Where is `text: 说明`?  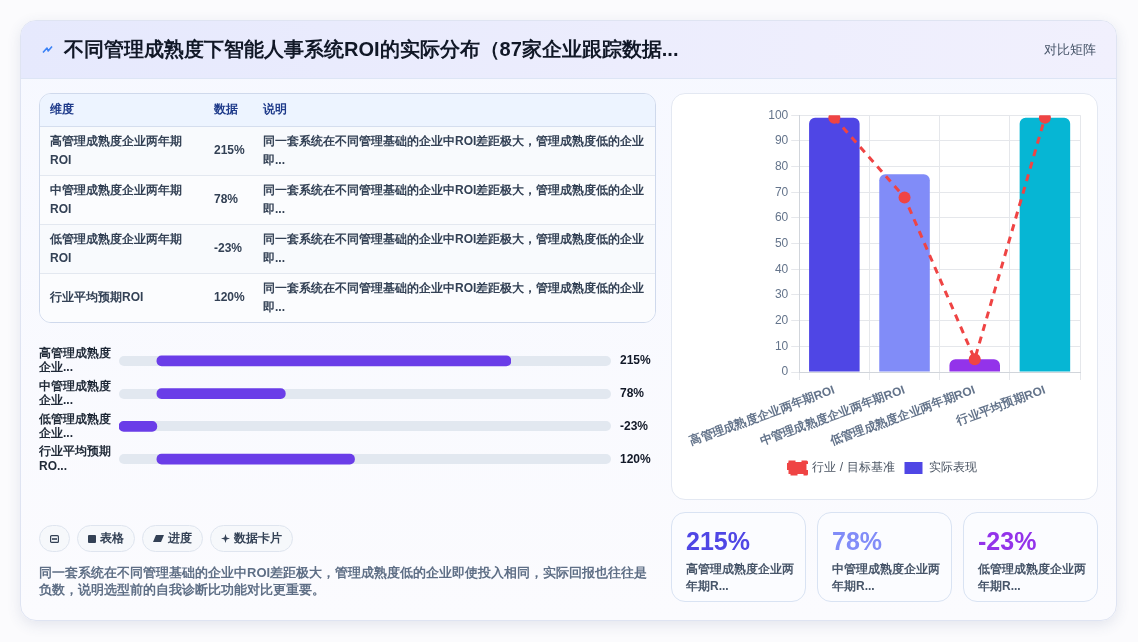
text: 说明 is located at coordinates (455, 110).